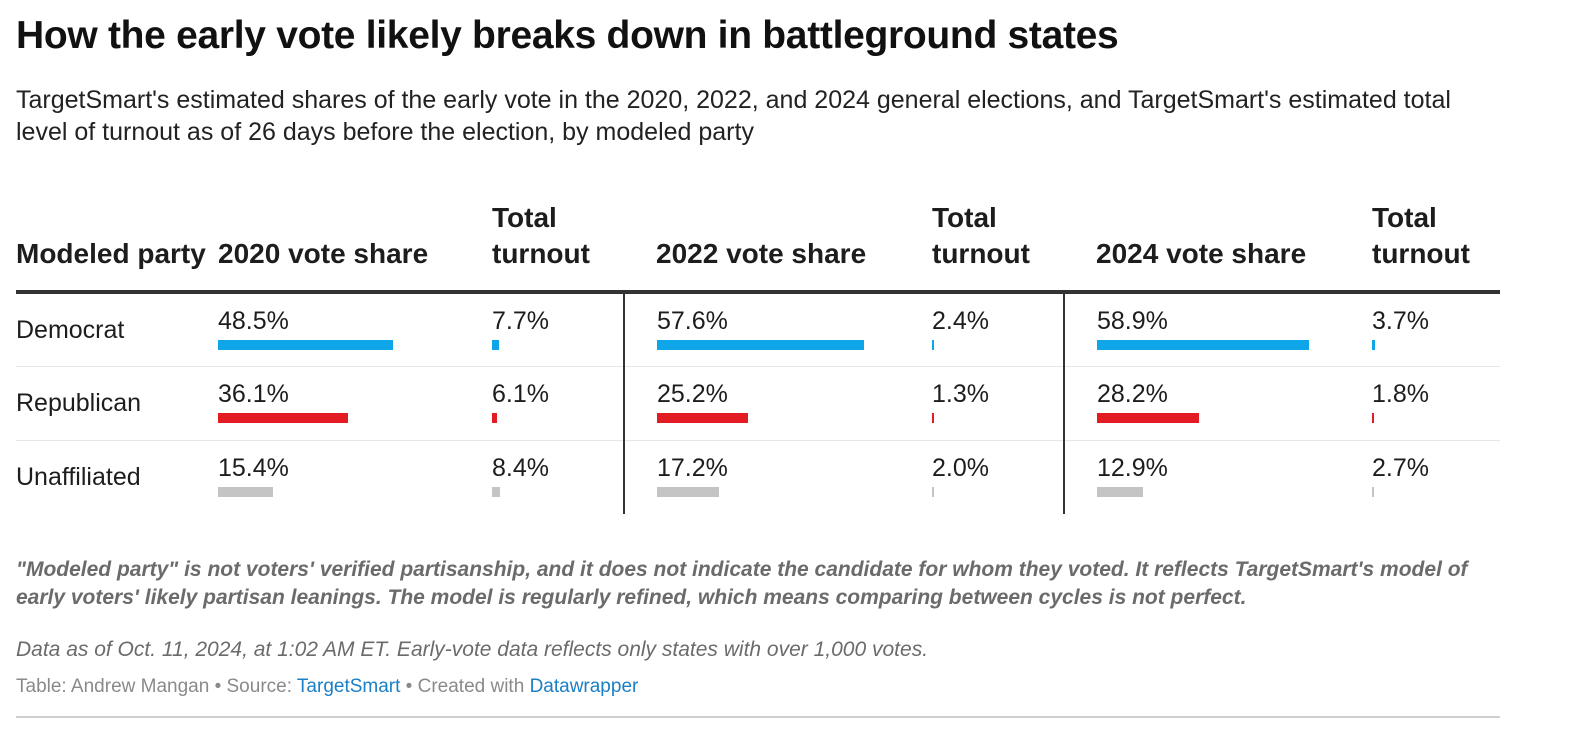 The width and height of the screenshot is (1594, 734). What do you see at coordinates (1436, 247) in the screenshot?
I see `column-header-turnout-2024: Total turnout` at bounding box center [1436, 247].